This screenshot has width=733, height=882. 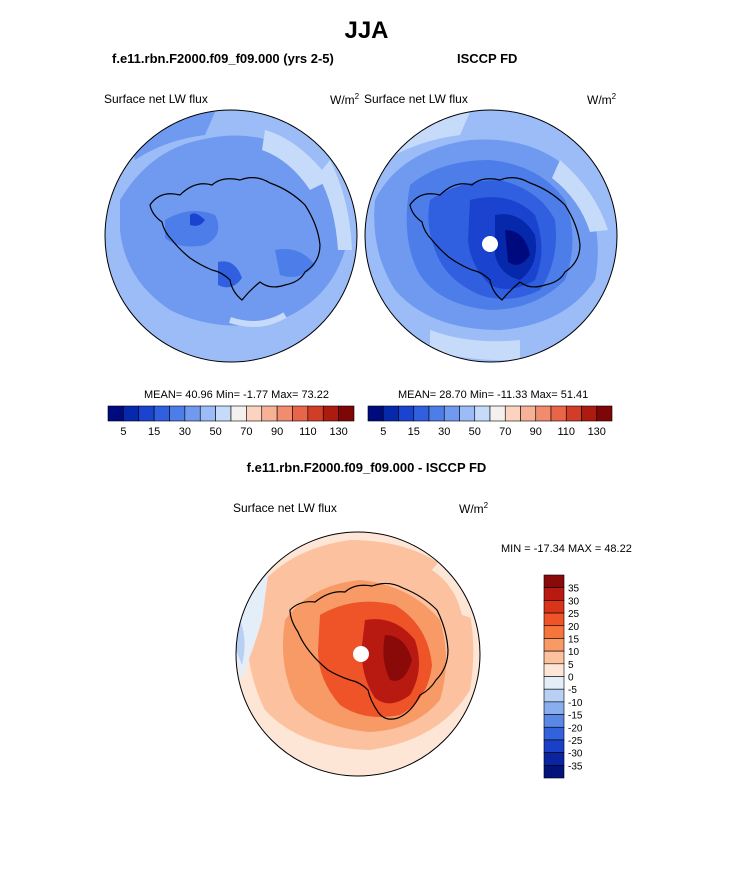 What do you see at coordinates (475, 432) in the screenshot?
I see `obs-colorbar-tick-label: 50` at bounding box center [475, 432].